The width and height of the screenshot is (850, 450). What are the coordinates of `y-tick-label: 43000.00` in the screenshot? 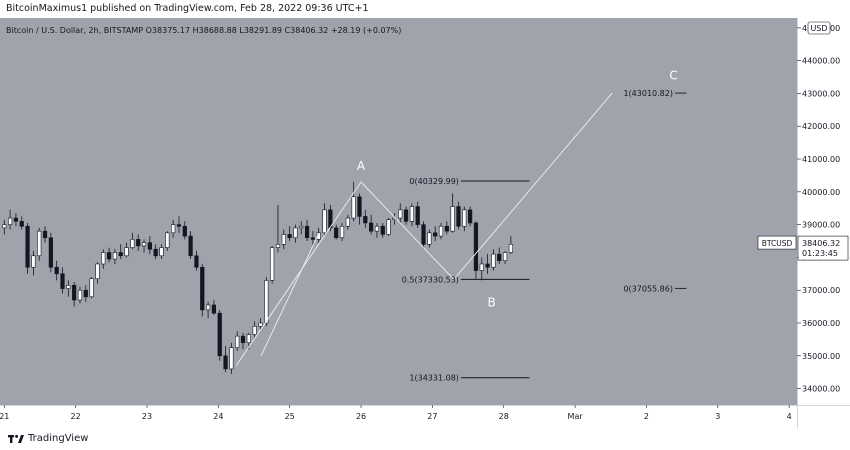 It's located at (821, 93).